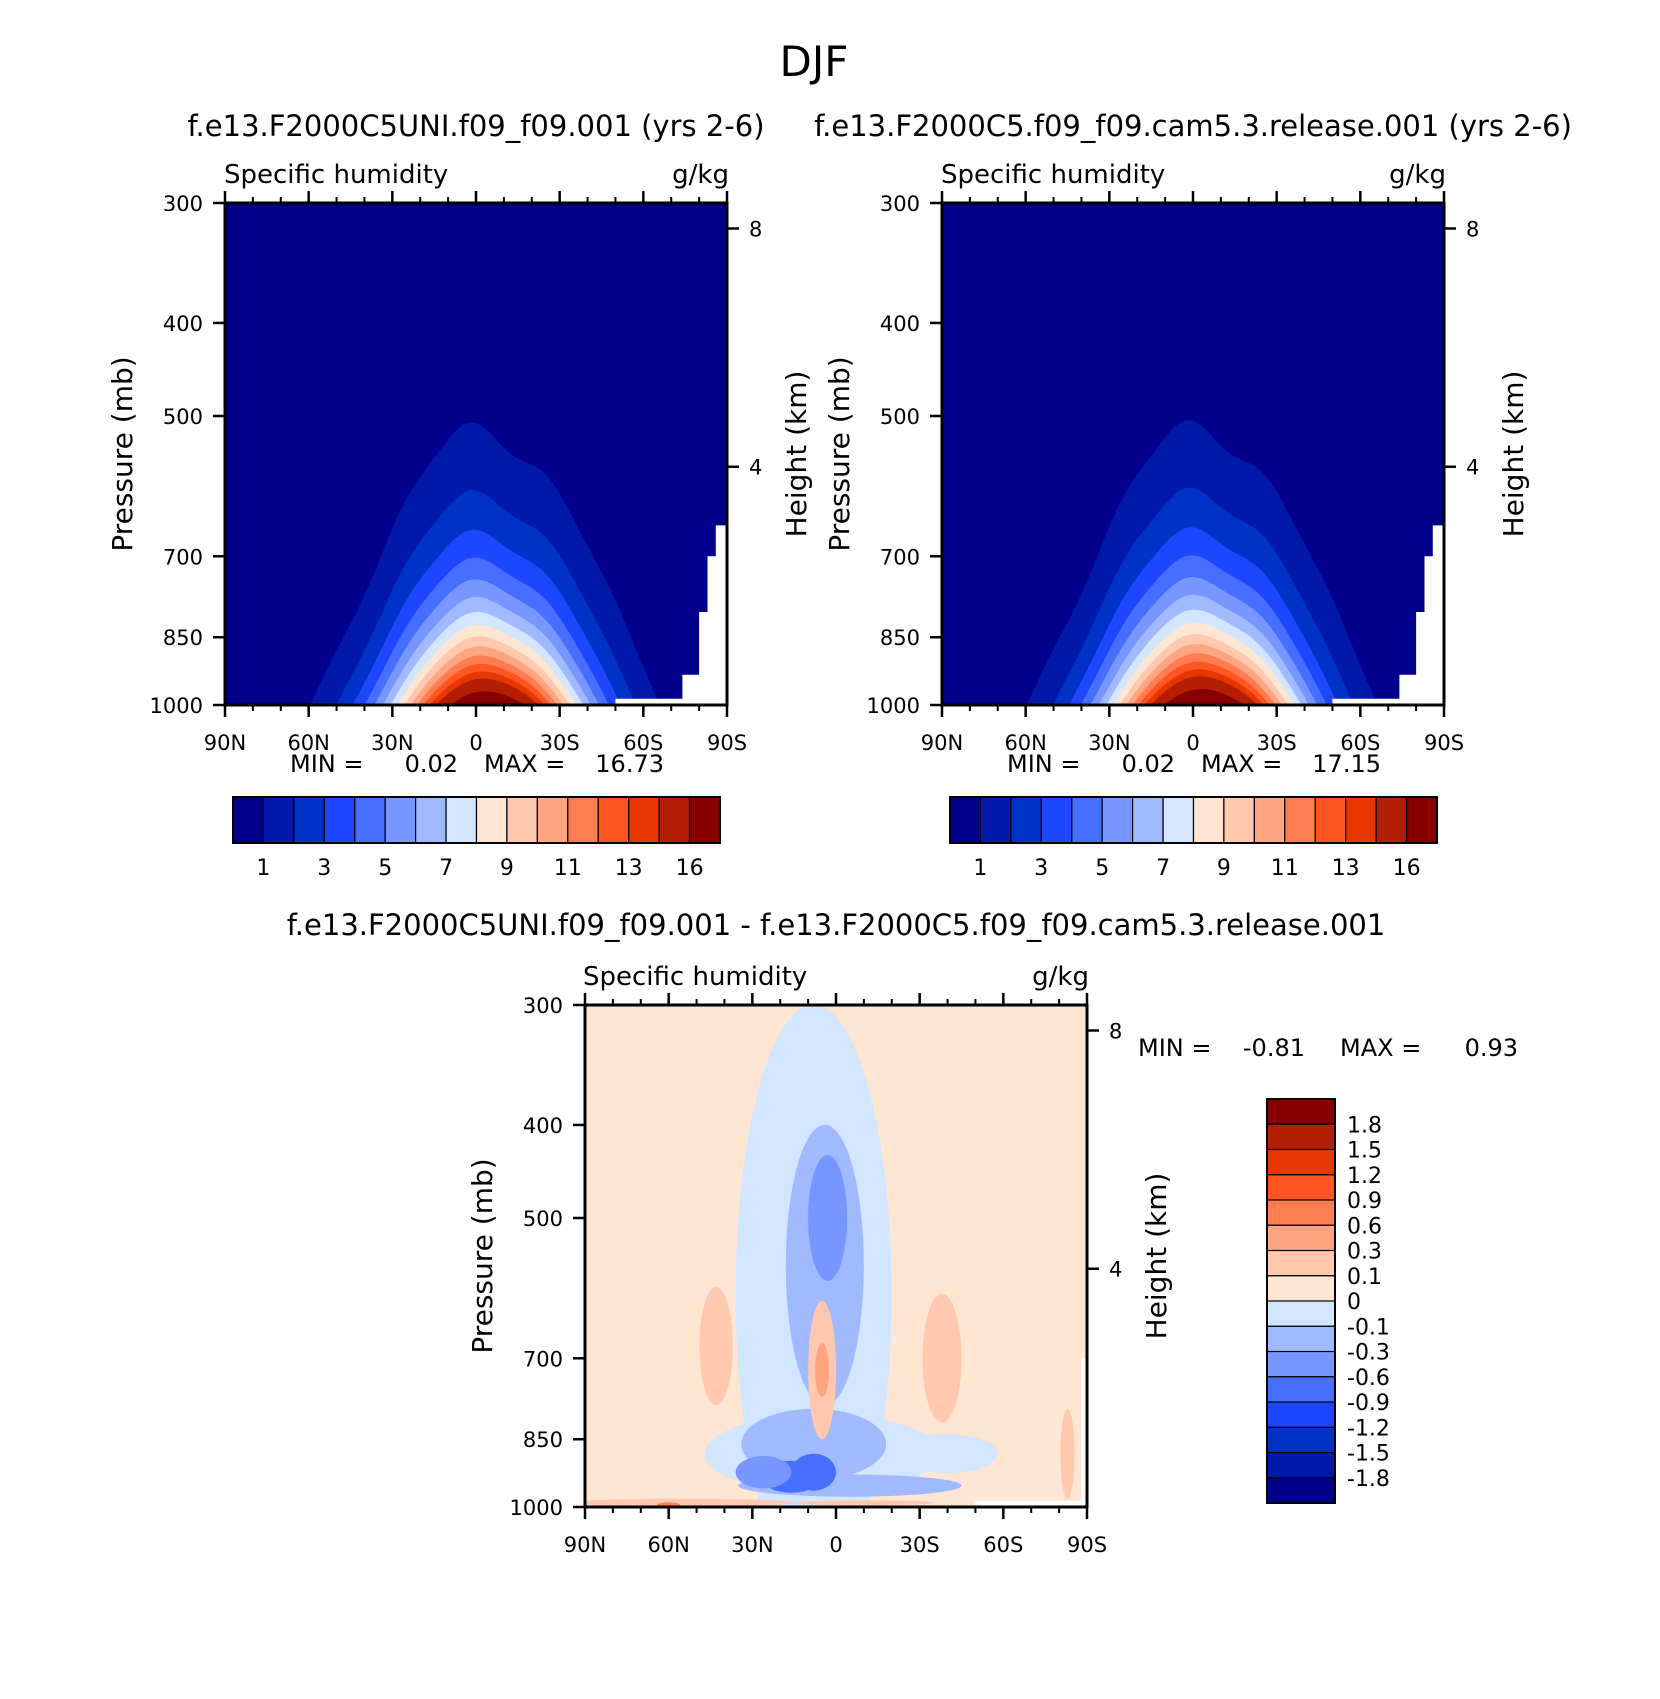 This screenshot has width=1660, height=1699. I want to click on colorbar-label: 16, so click(690, 868).